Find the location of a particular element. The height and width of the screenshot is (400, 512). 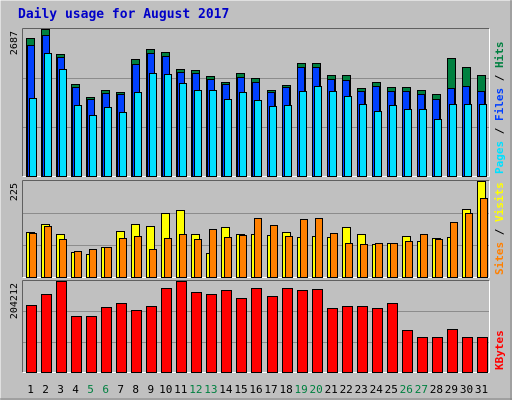

panel-2-legend: Sites / Visits is located at coordinates (499, 228).